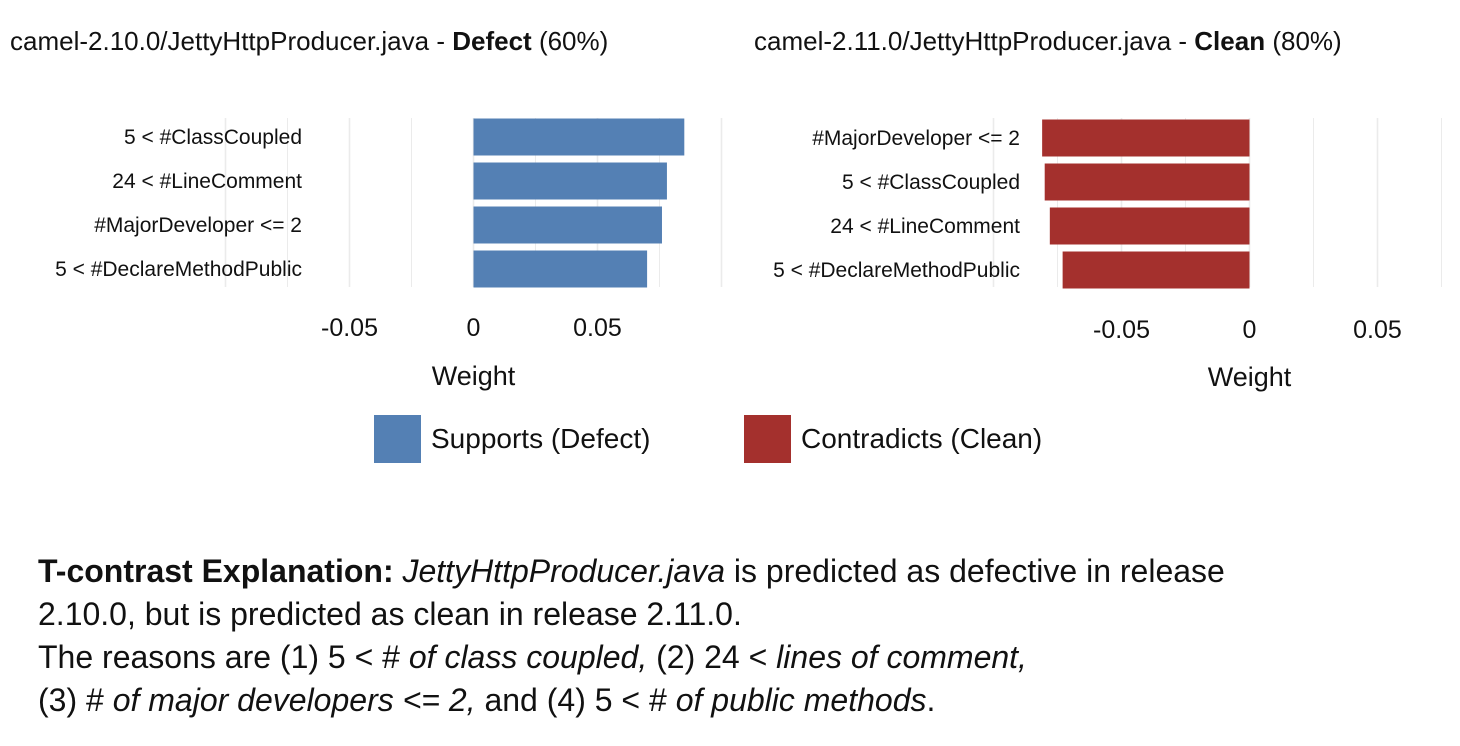 The width and height of the screenshot is (1460, 746). What do you see at coordinates (922, 438) in the screenshot?
I see `legend-label-contradicts: Contradicts (Clean)` at bounding box center [922, 438].